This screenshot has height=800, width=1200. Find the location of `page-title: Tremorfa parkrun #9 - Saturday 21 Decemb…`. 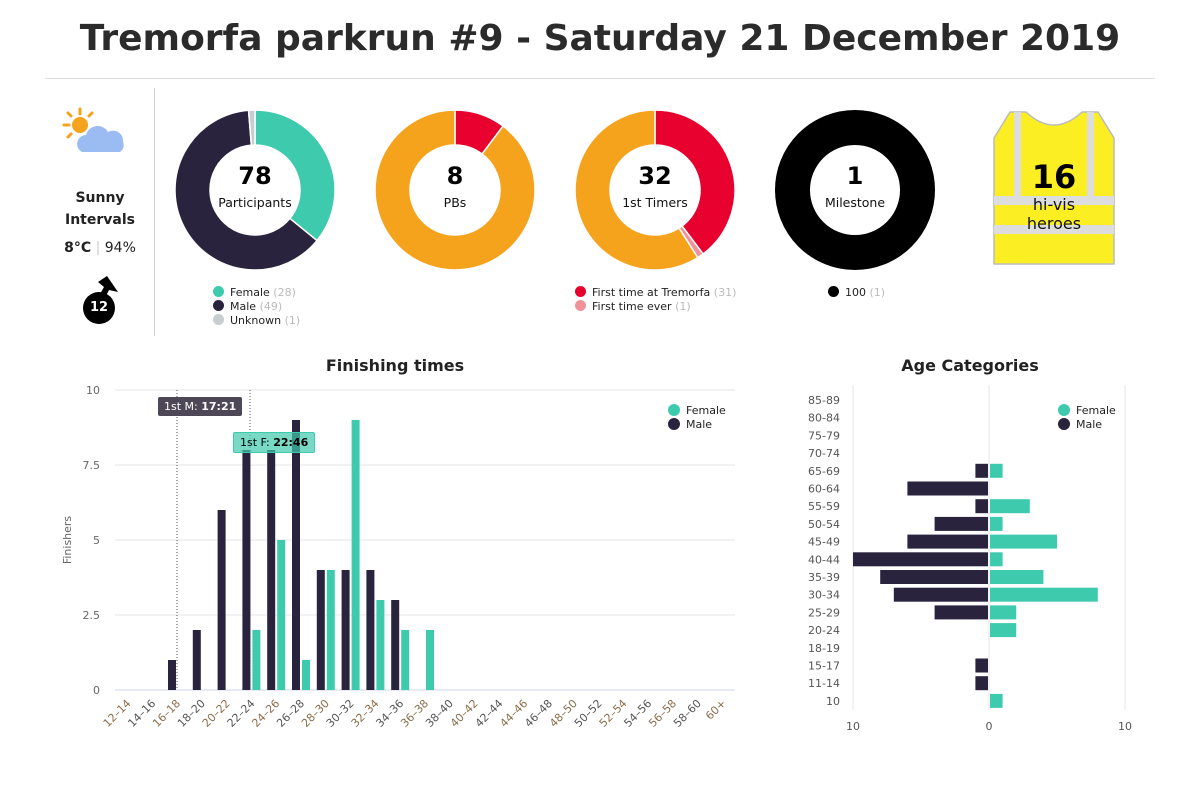

page-title: Tremorfa parkrun #9 - Saturday 21 Decemb… is located at coordinates (600, 38).